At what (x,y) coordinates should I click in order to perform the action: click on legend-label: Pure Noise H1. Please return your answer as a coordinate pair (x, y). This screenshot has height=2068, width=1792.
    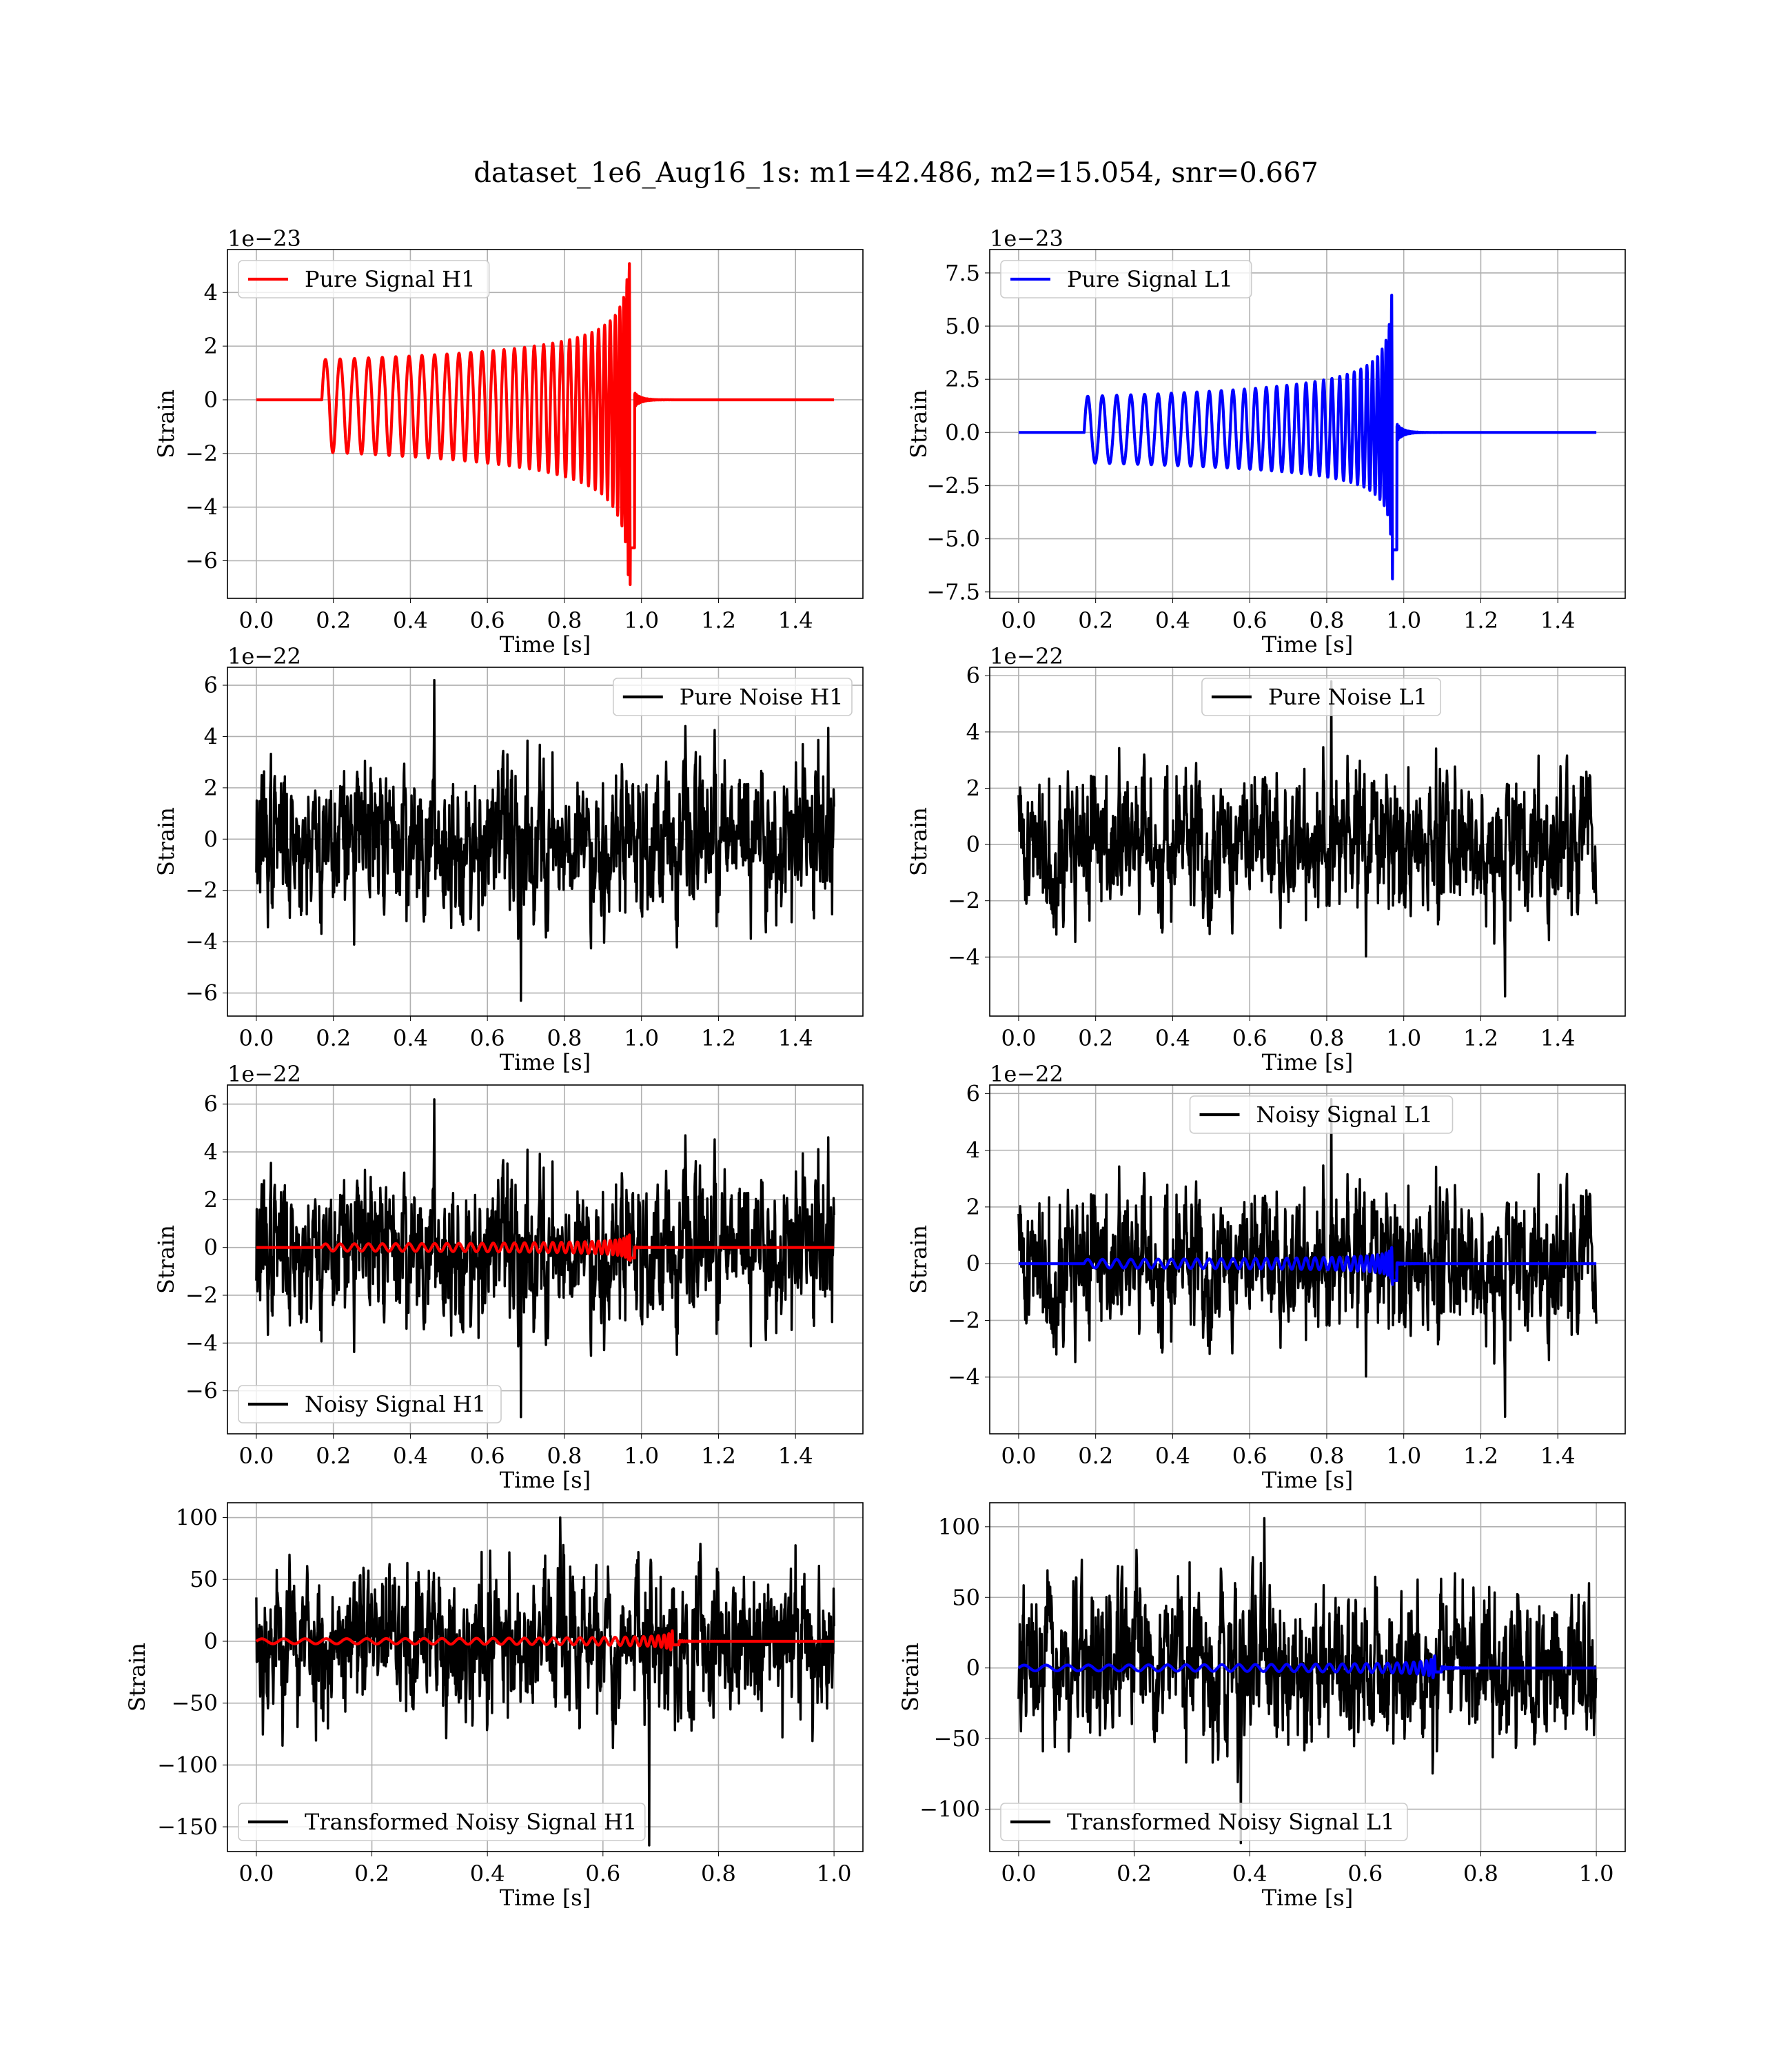
    Looking at the image, I should click on (762, 697).